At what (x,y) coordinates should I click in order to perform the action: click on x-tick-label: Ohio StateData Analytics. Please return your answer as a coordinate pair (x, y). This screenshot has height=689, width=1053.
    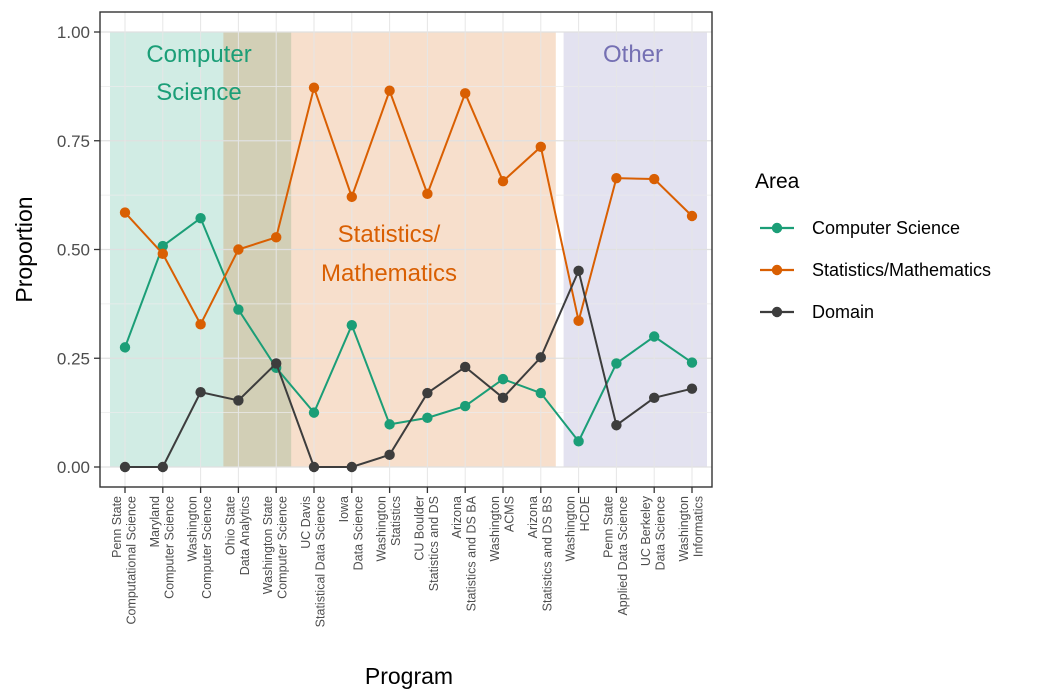
    Looking at the image, I should click on (237, 535).